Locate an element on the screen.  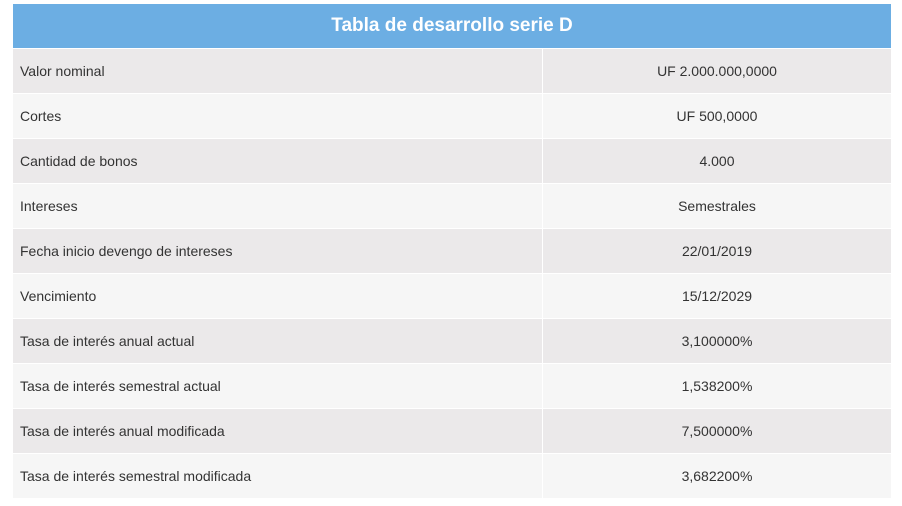
table-row: Cortes UF 500,0000 is located at coordinates (452, 116).